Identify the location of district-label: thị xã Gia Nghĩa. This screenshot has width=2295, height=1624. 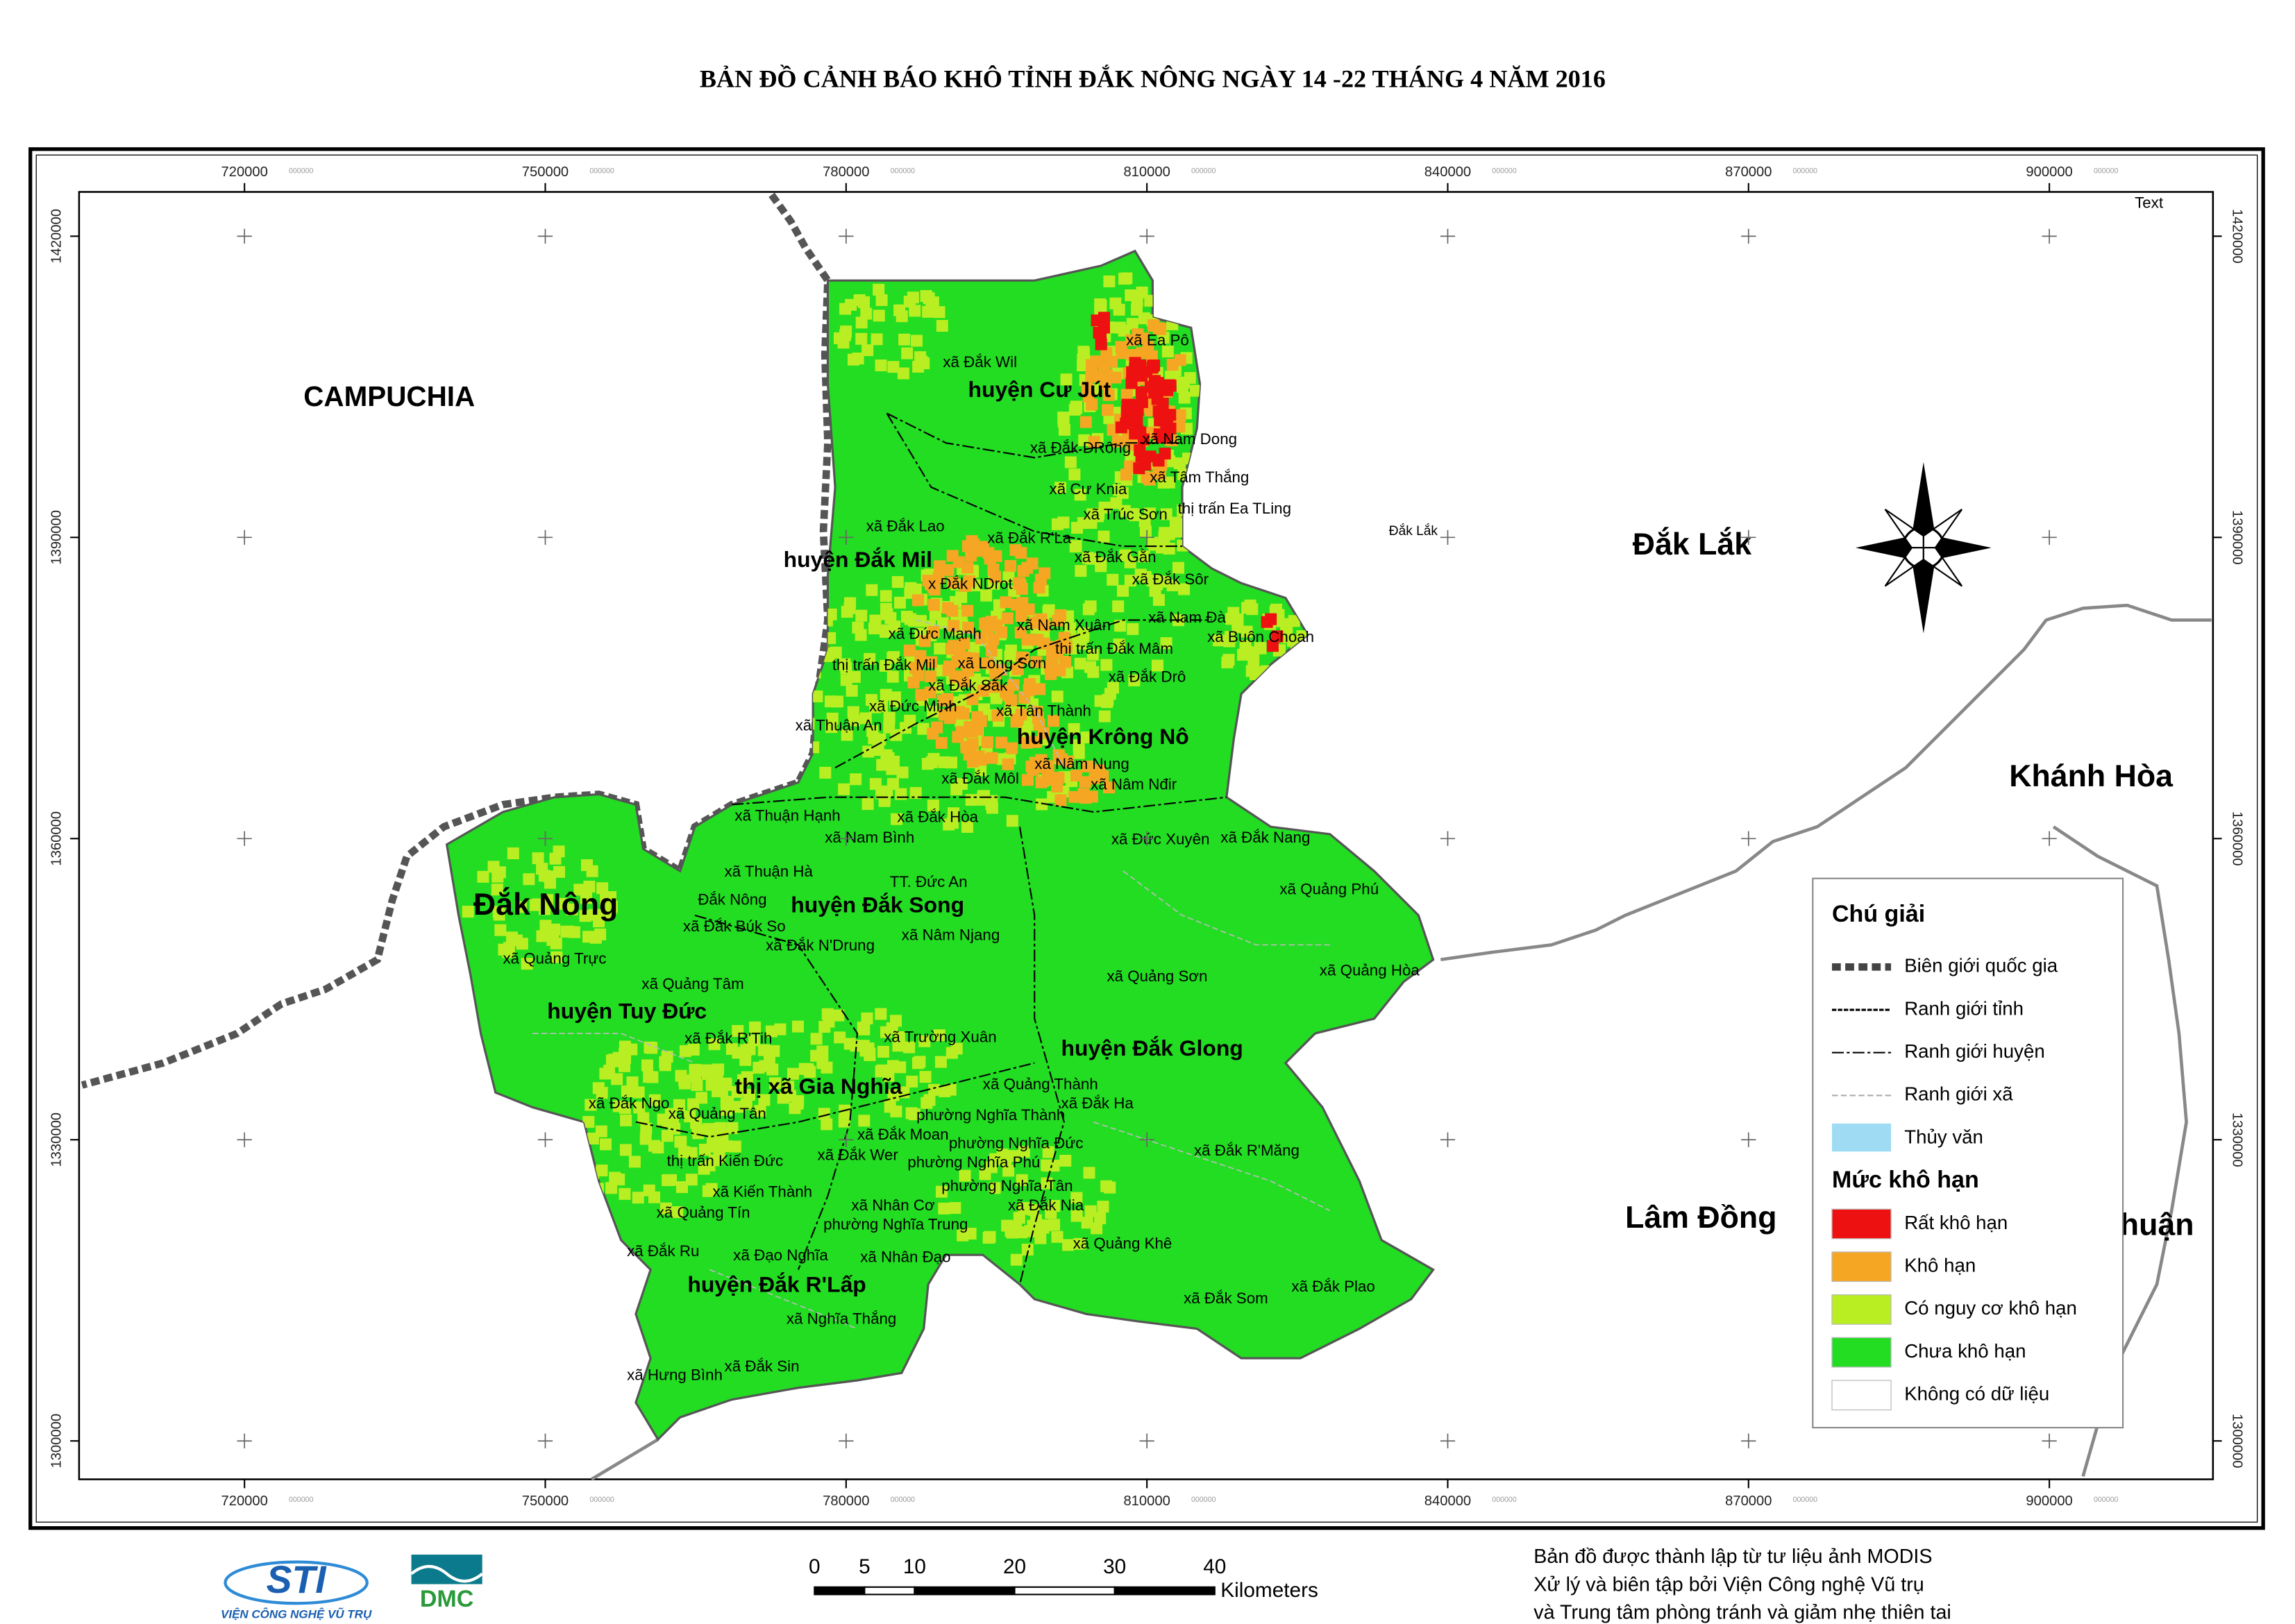
(818, 1086).